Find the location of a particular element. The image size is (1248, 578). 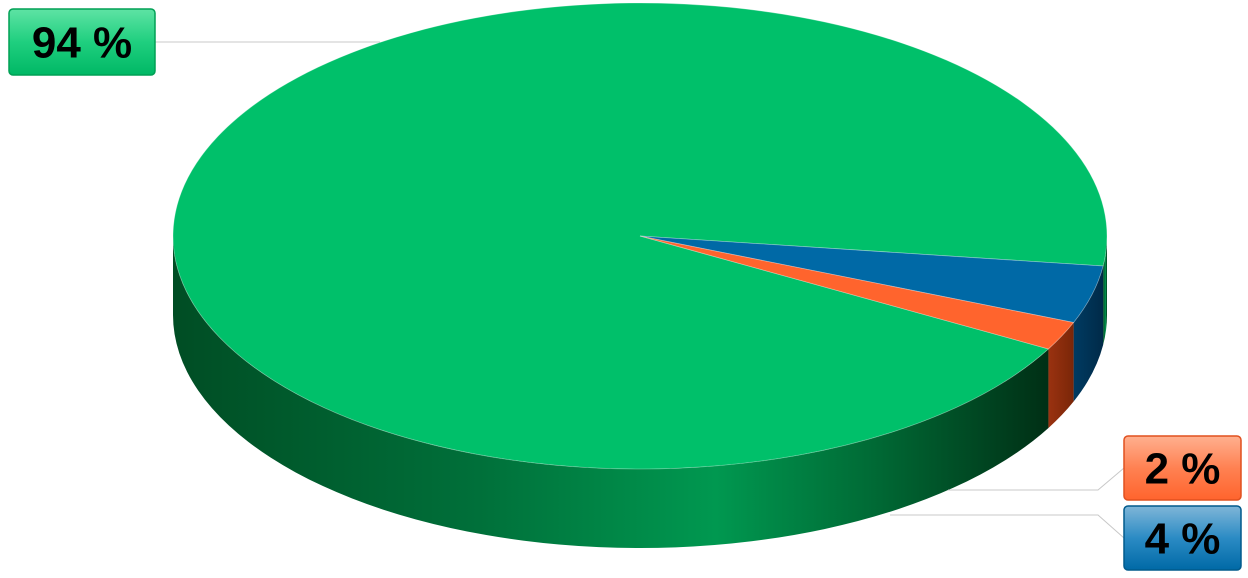

data-label-box-green is located at coordinates (82, 42).